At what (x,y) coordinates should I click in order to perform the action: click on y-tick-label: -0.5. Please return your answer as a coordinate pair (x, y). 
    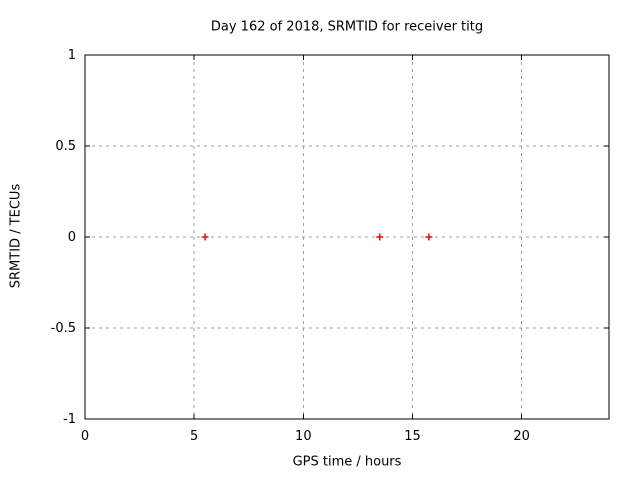
    Looking at the image, I should click on (63, 328).